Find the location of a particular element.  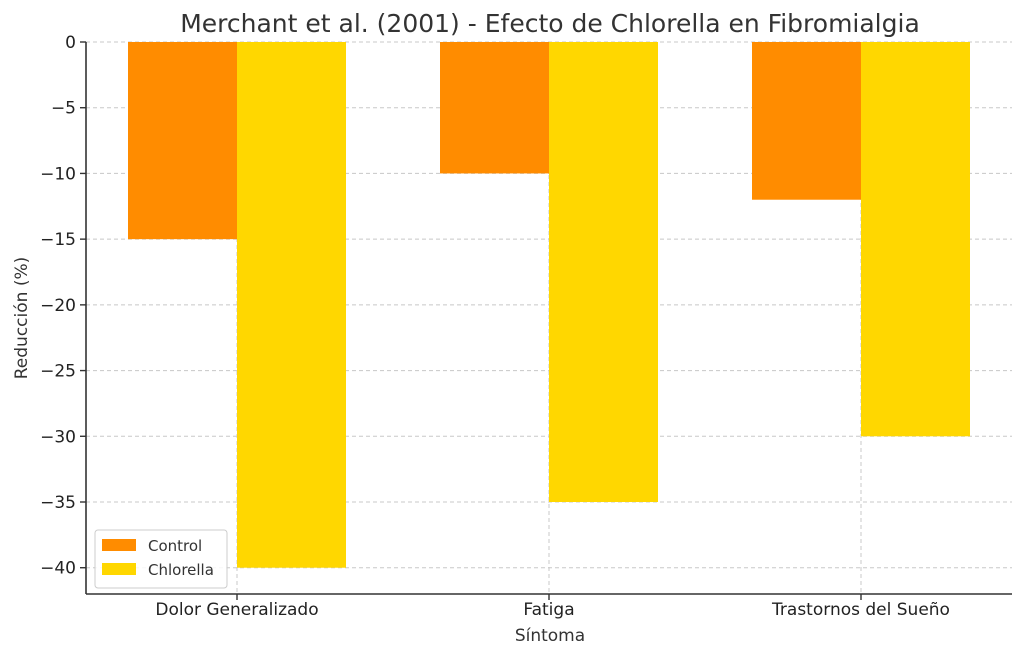

x-tick-label: Trastornos del Sueño is located at coordinates (860, 610).